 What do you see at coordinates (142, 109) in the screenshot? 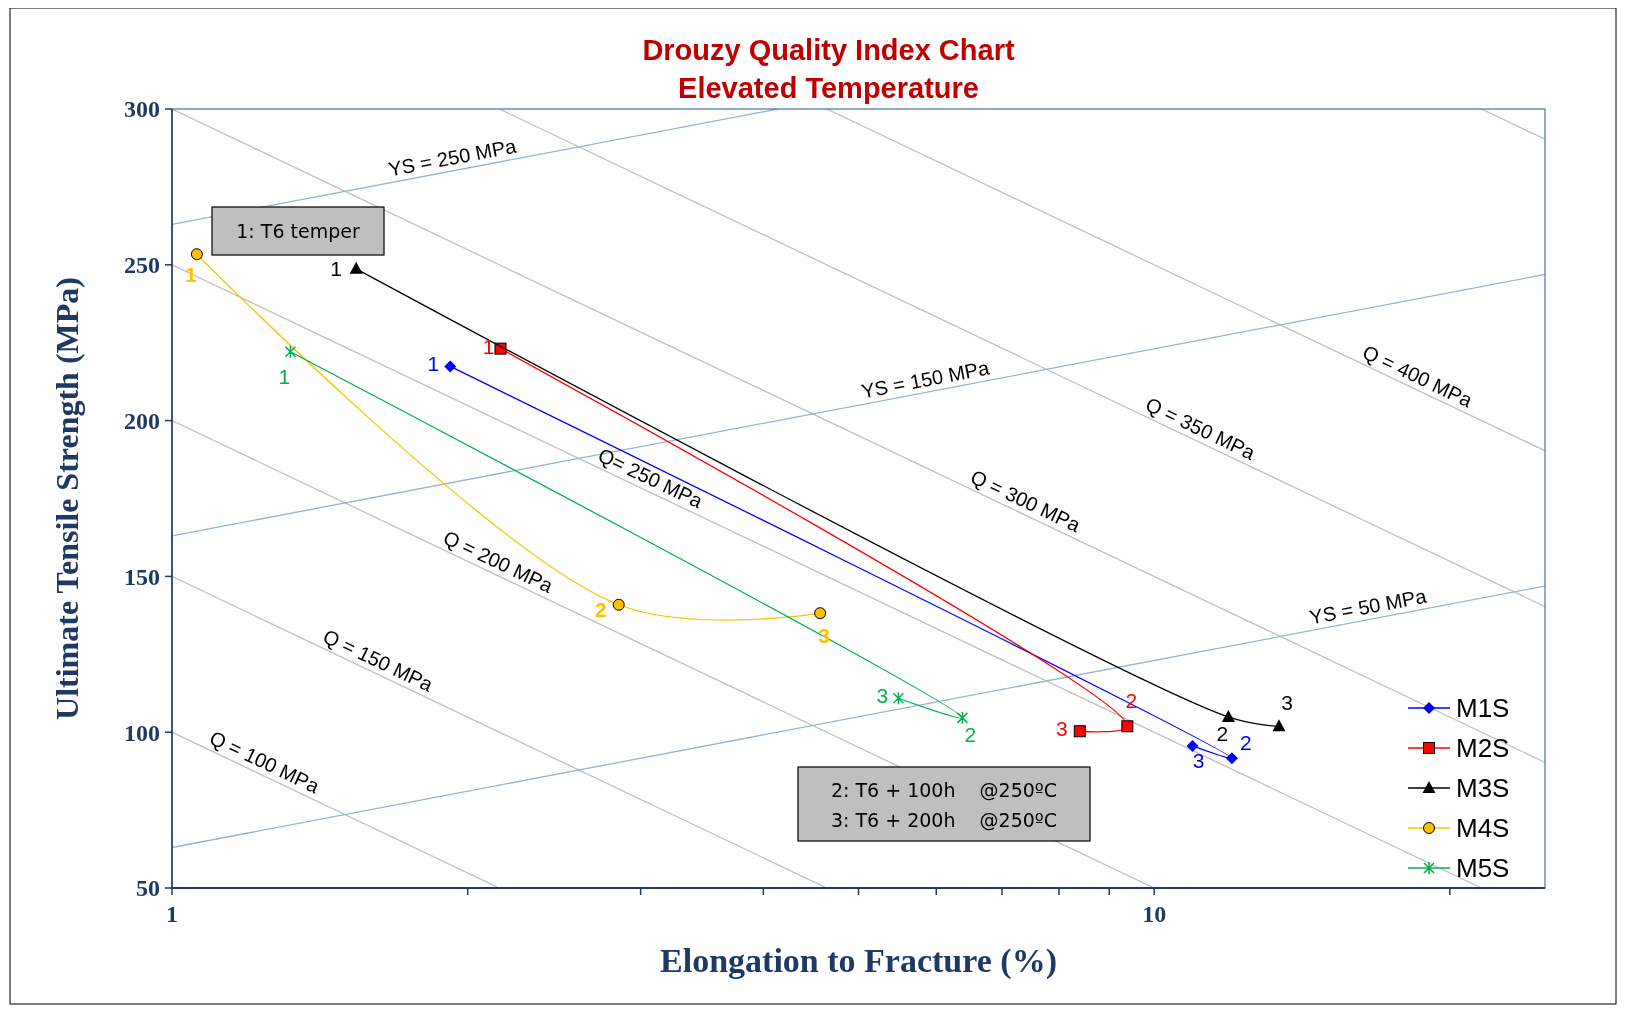
I see `y-tick-label: 300` at bounding box center [142, 109].